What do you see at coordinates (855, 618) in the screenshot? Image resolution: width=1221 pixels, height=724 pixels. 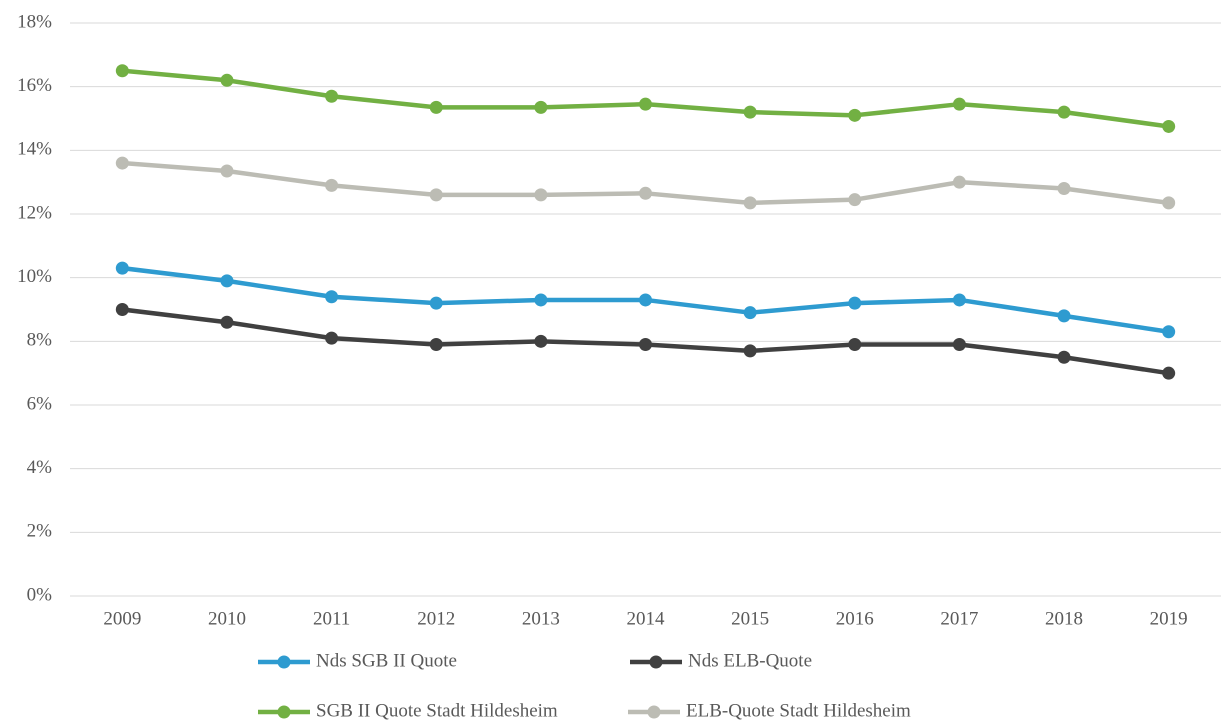 I see `x-tick-label: 2016` at bounding box center [855, 618].